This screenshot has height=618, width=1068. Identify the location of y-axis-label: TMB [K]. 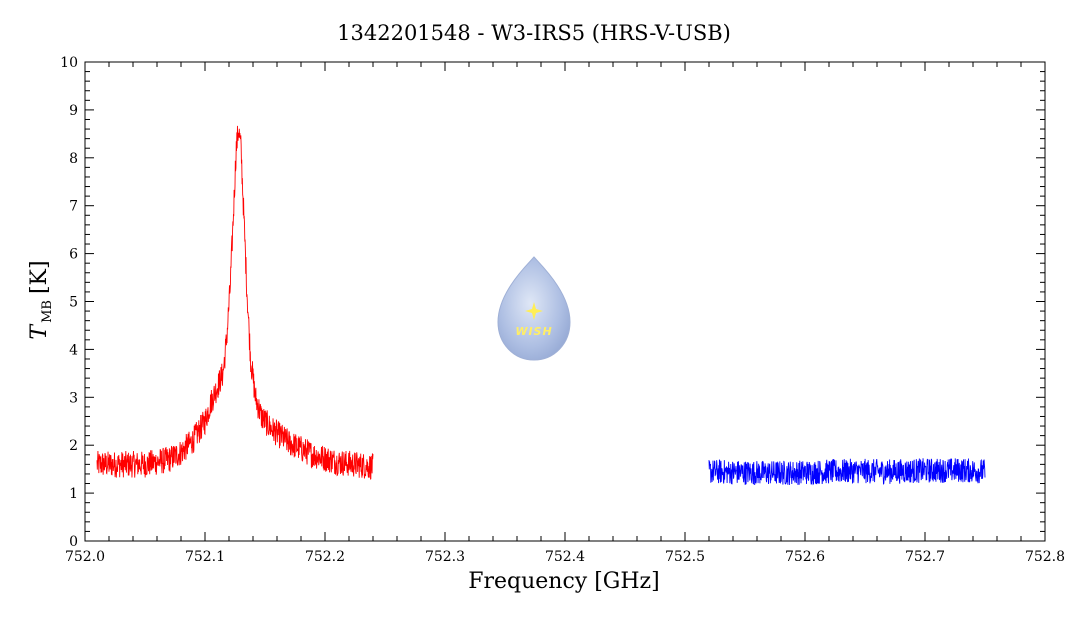
(41, 299).